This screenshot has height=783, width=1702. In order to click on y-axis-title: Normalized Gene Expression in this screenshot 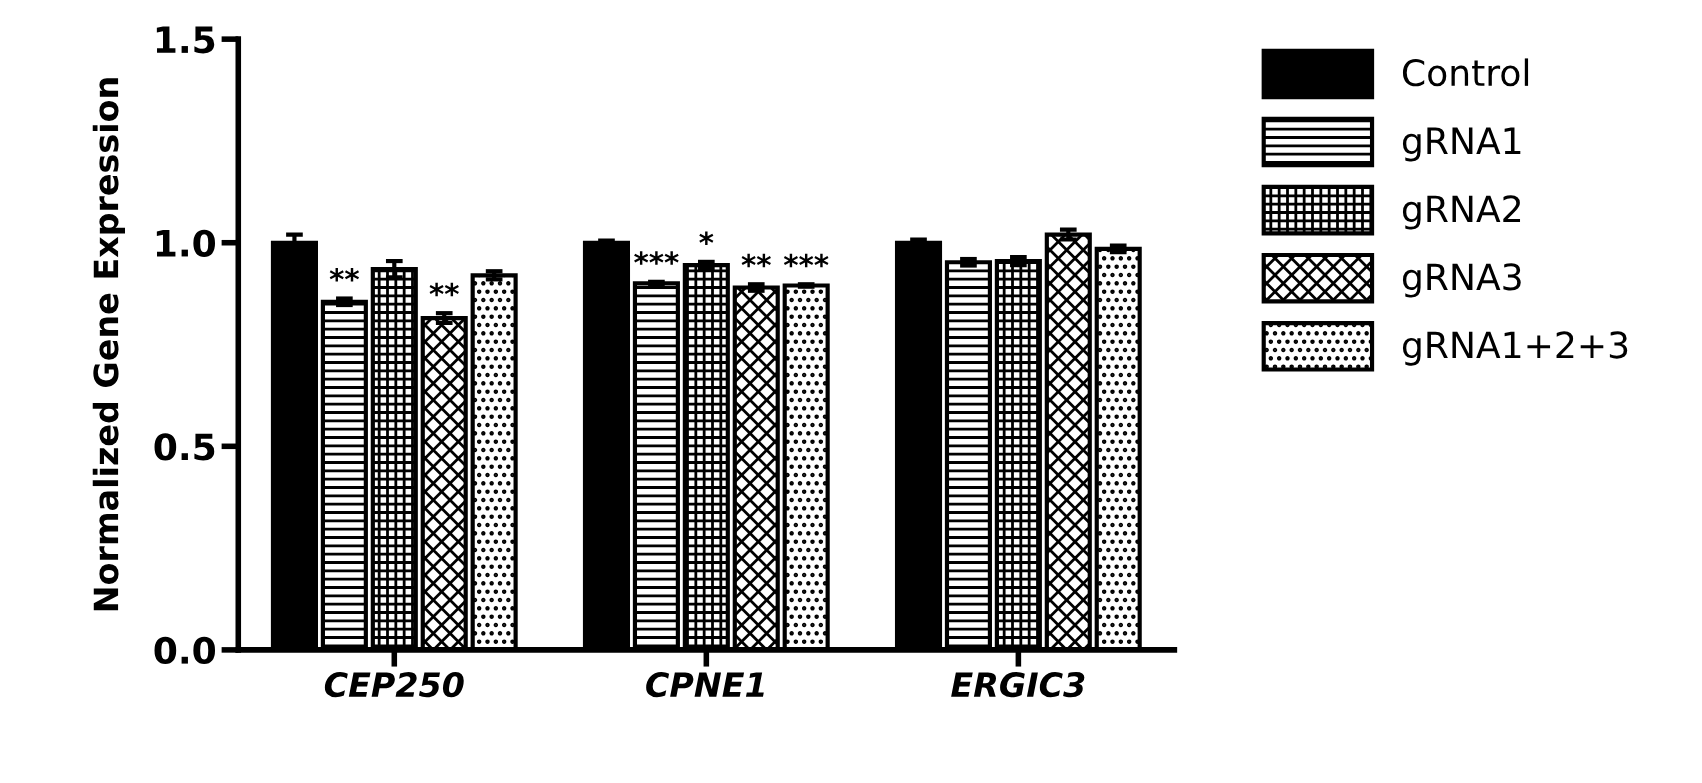, I will do `click(109, 344)`.